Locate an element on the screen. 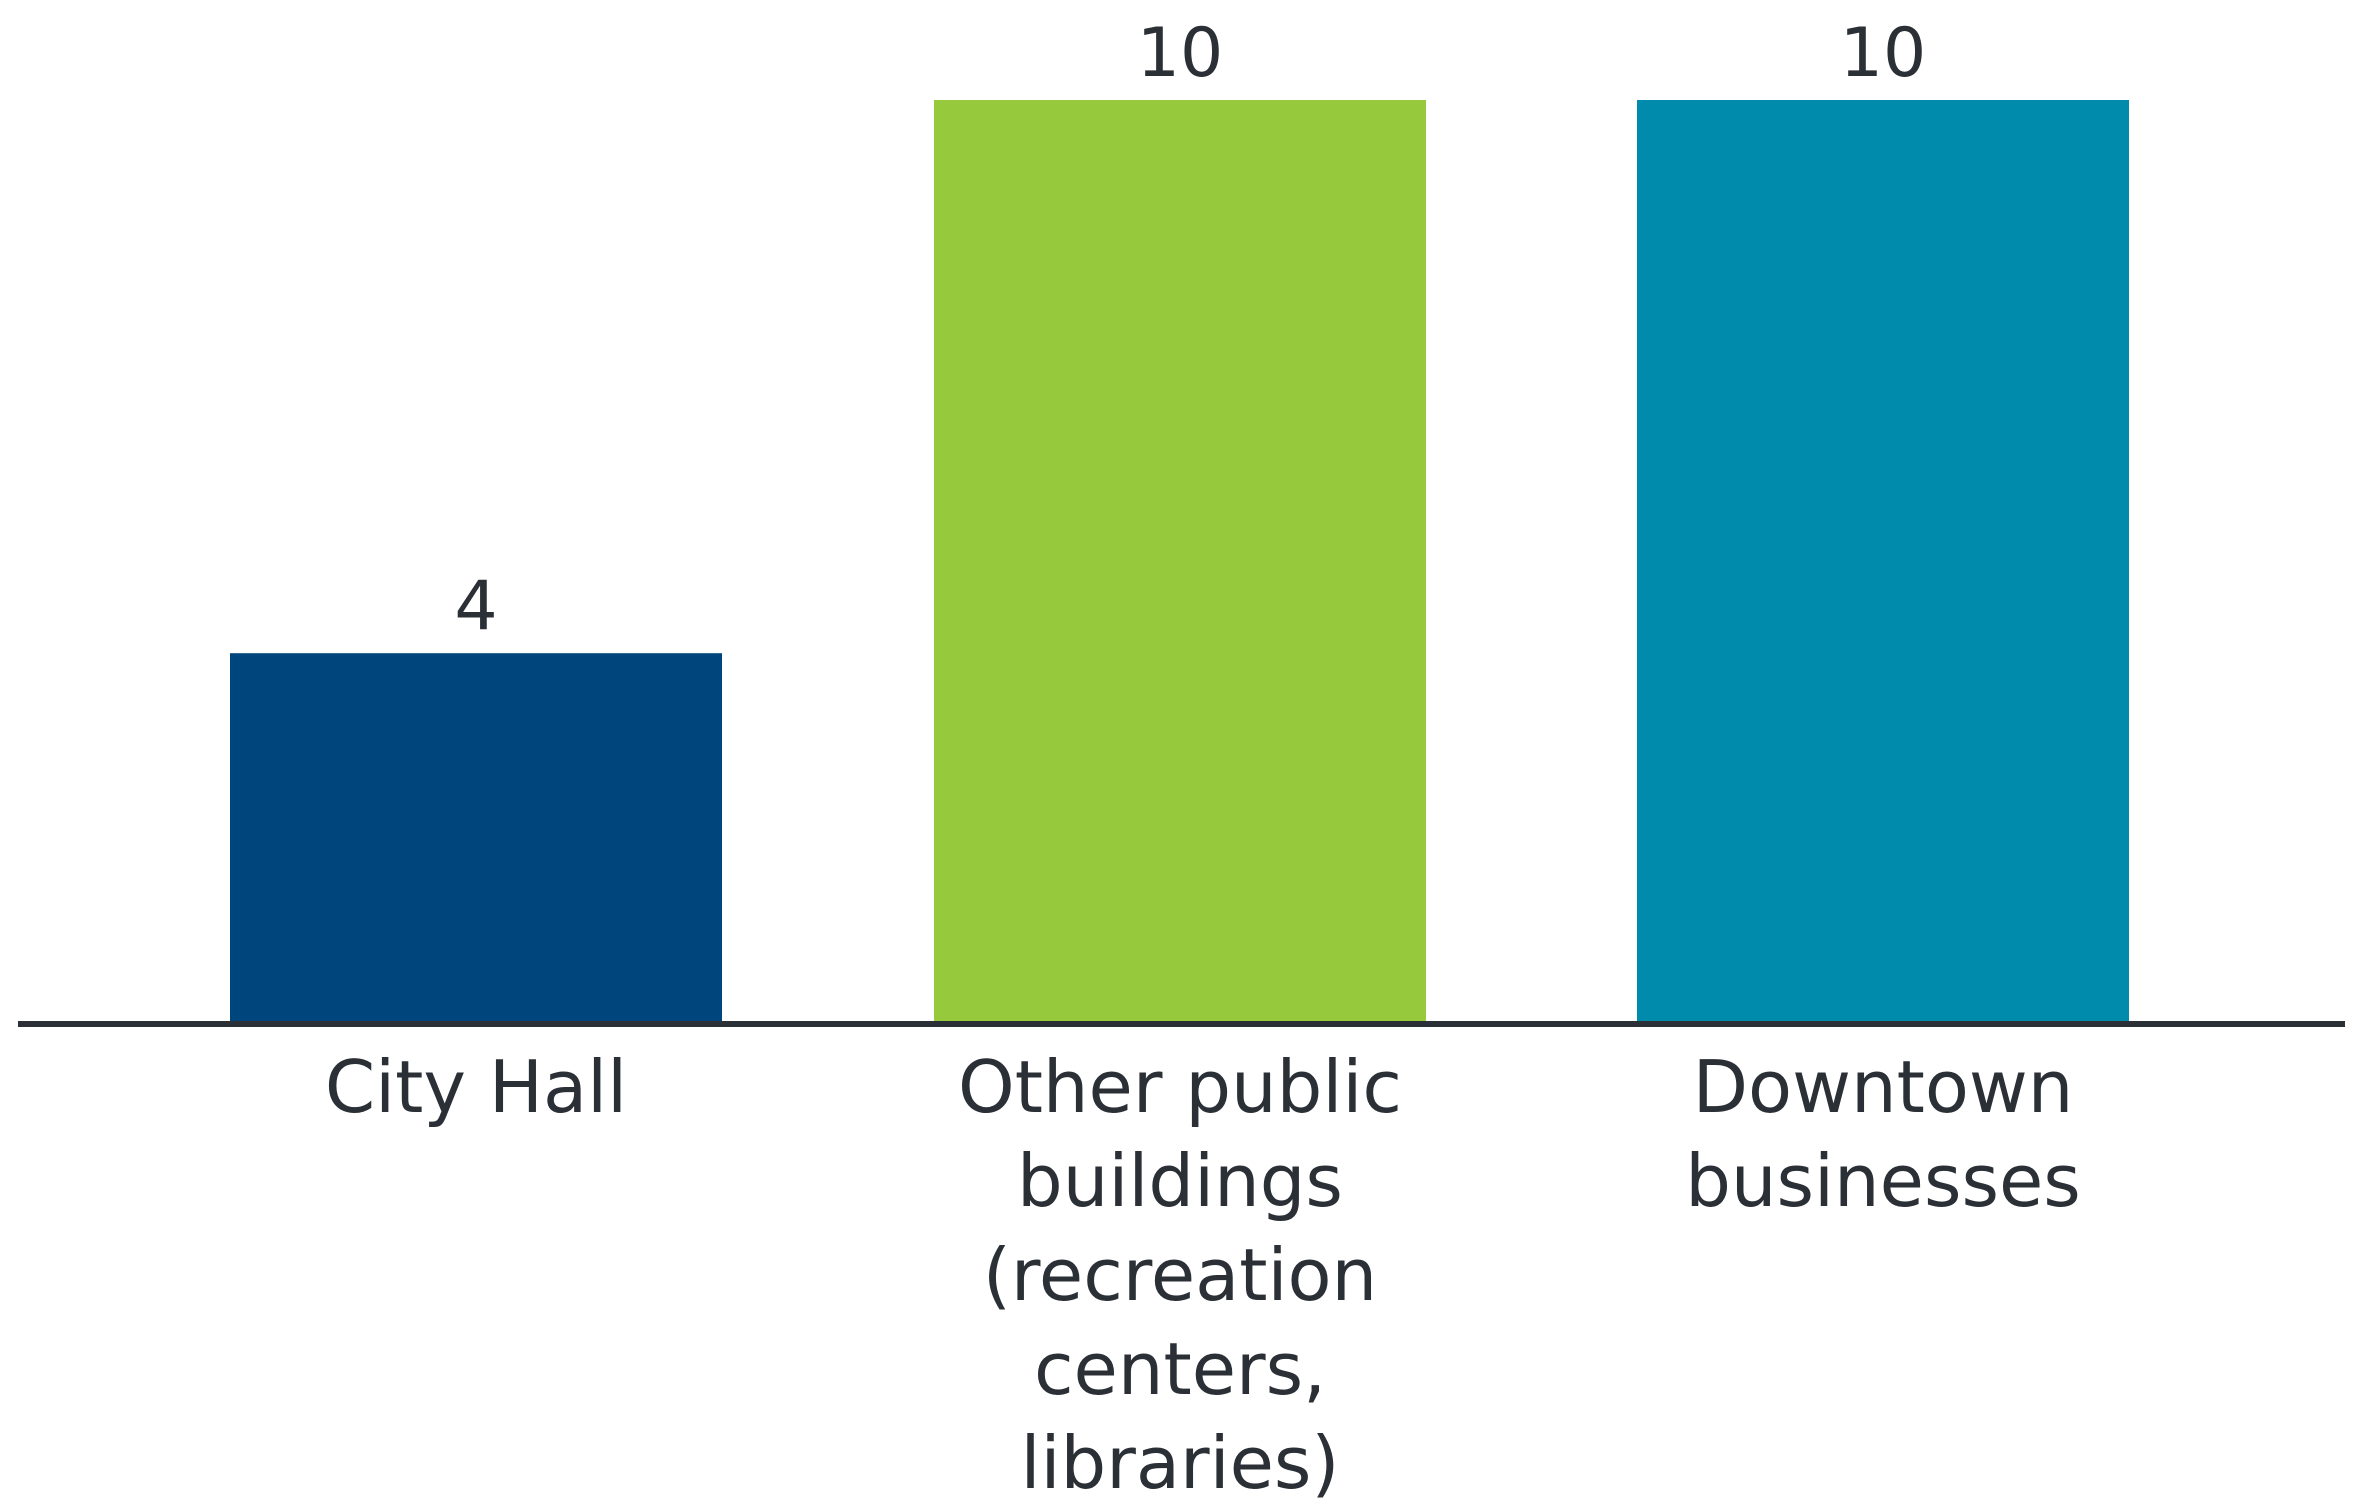 The image size is (2357, 1500). category-label-line: Downtown is located at coordinates (1883, 1087).